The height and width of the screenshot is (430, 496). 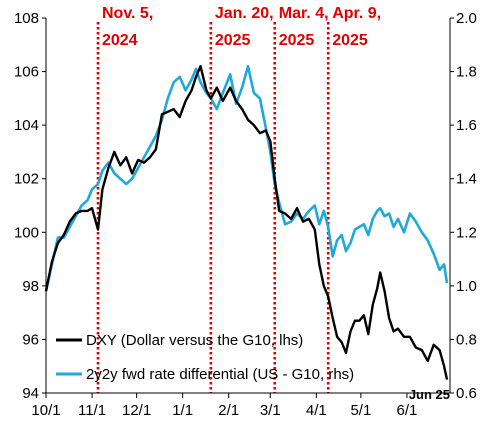 What do you see at coordinates (45, 410) in the screenshot?
I see `x-tick-label: 10/1` at bounding box center [45, 410].